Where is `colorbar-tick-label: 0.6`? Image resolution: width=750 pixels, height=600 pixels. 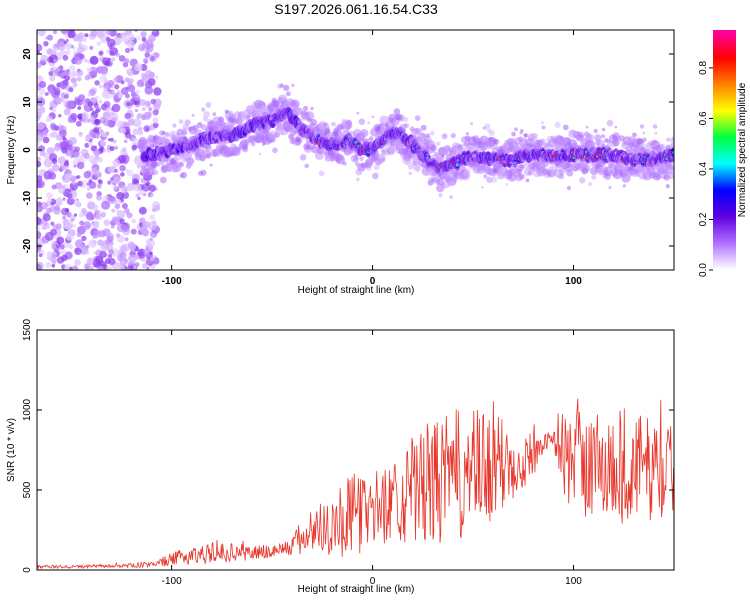
colorbar-tick-label: 0.6 is located at coordinates (703, 118).